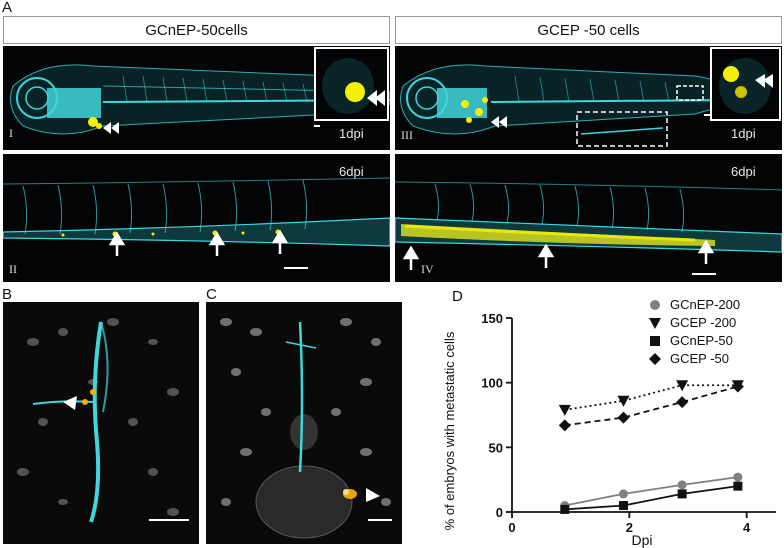 The height and width of the screenshot is (548, 784). I want to click on y-tick-label: 0, so click(499, 512).